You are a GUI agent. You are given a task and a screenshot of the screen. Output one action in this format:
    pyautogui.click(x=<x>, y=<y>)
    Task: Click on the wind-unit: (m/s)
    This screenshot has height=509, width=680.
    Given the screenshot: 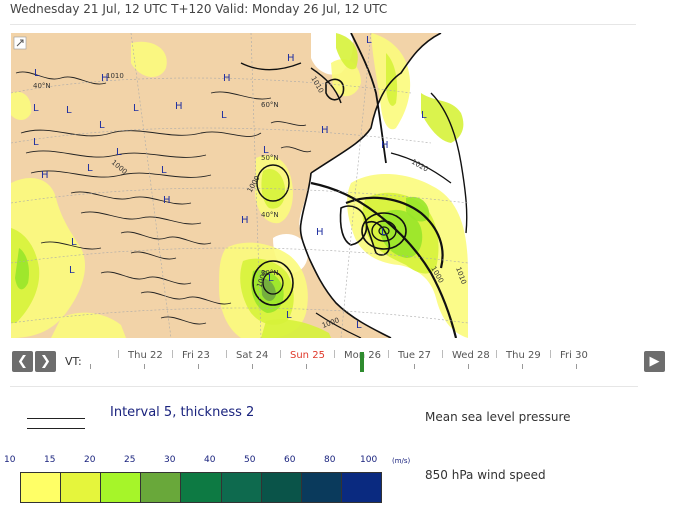 What is the action you would take?
    pyautogui.click(x=401, y=461)
    